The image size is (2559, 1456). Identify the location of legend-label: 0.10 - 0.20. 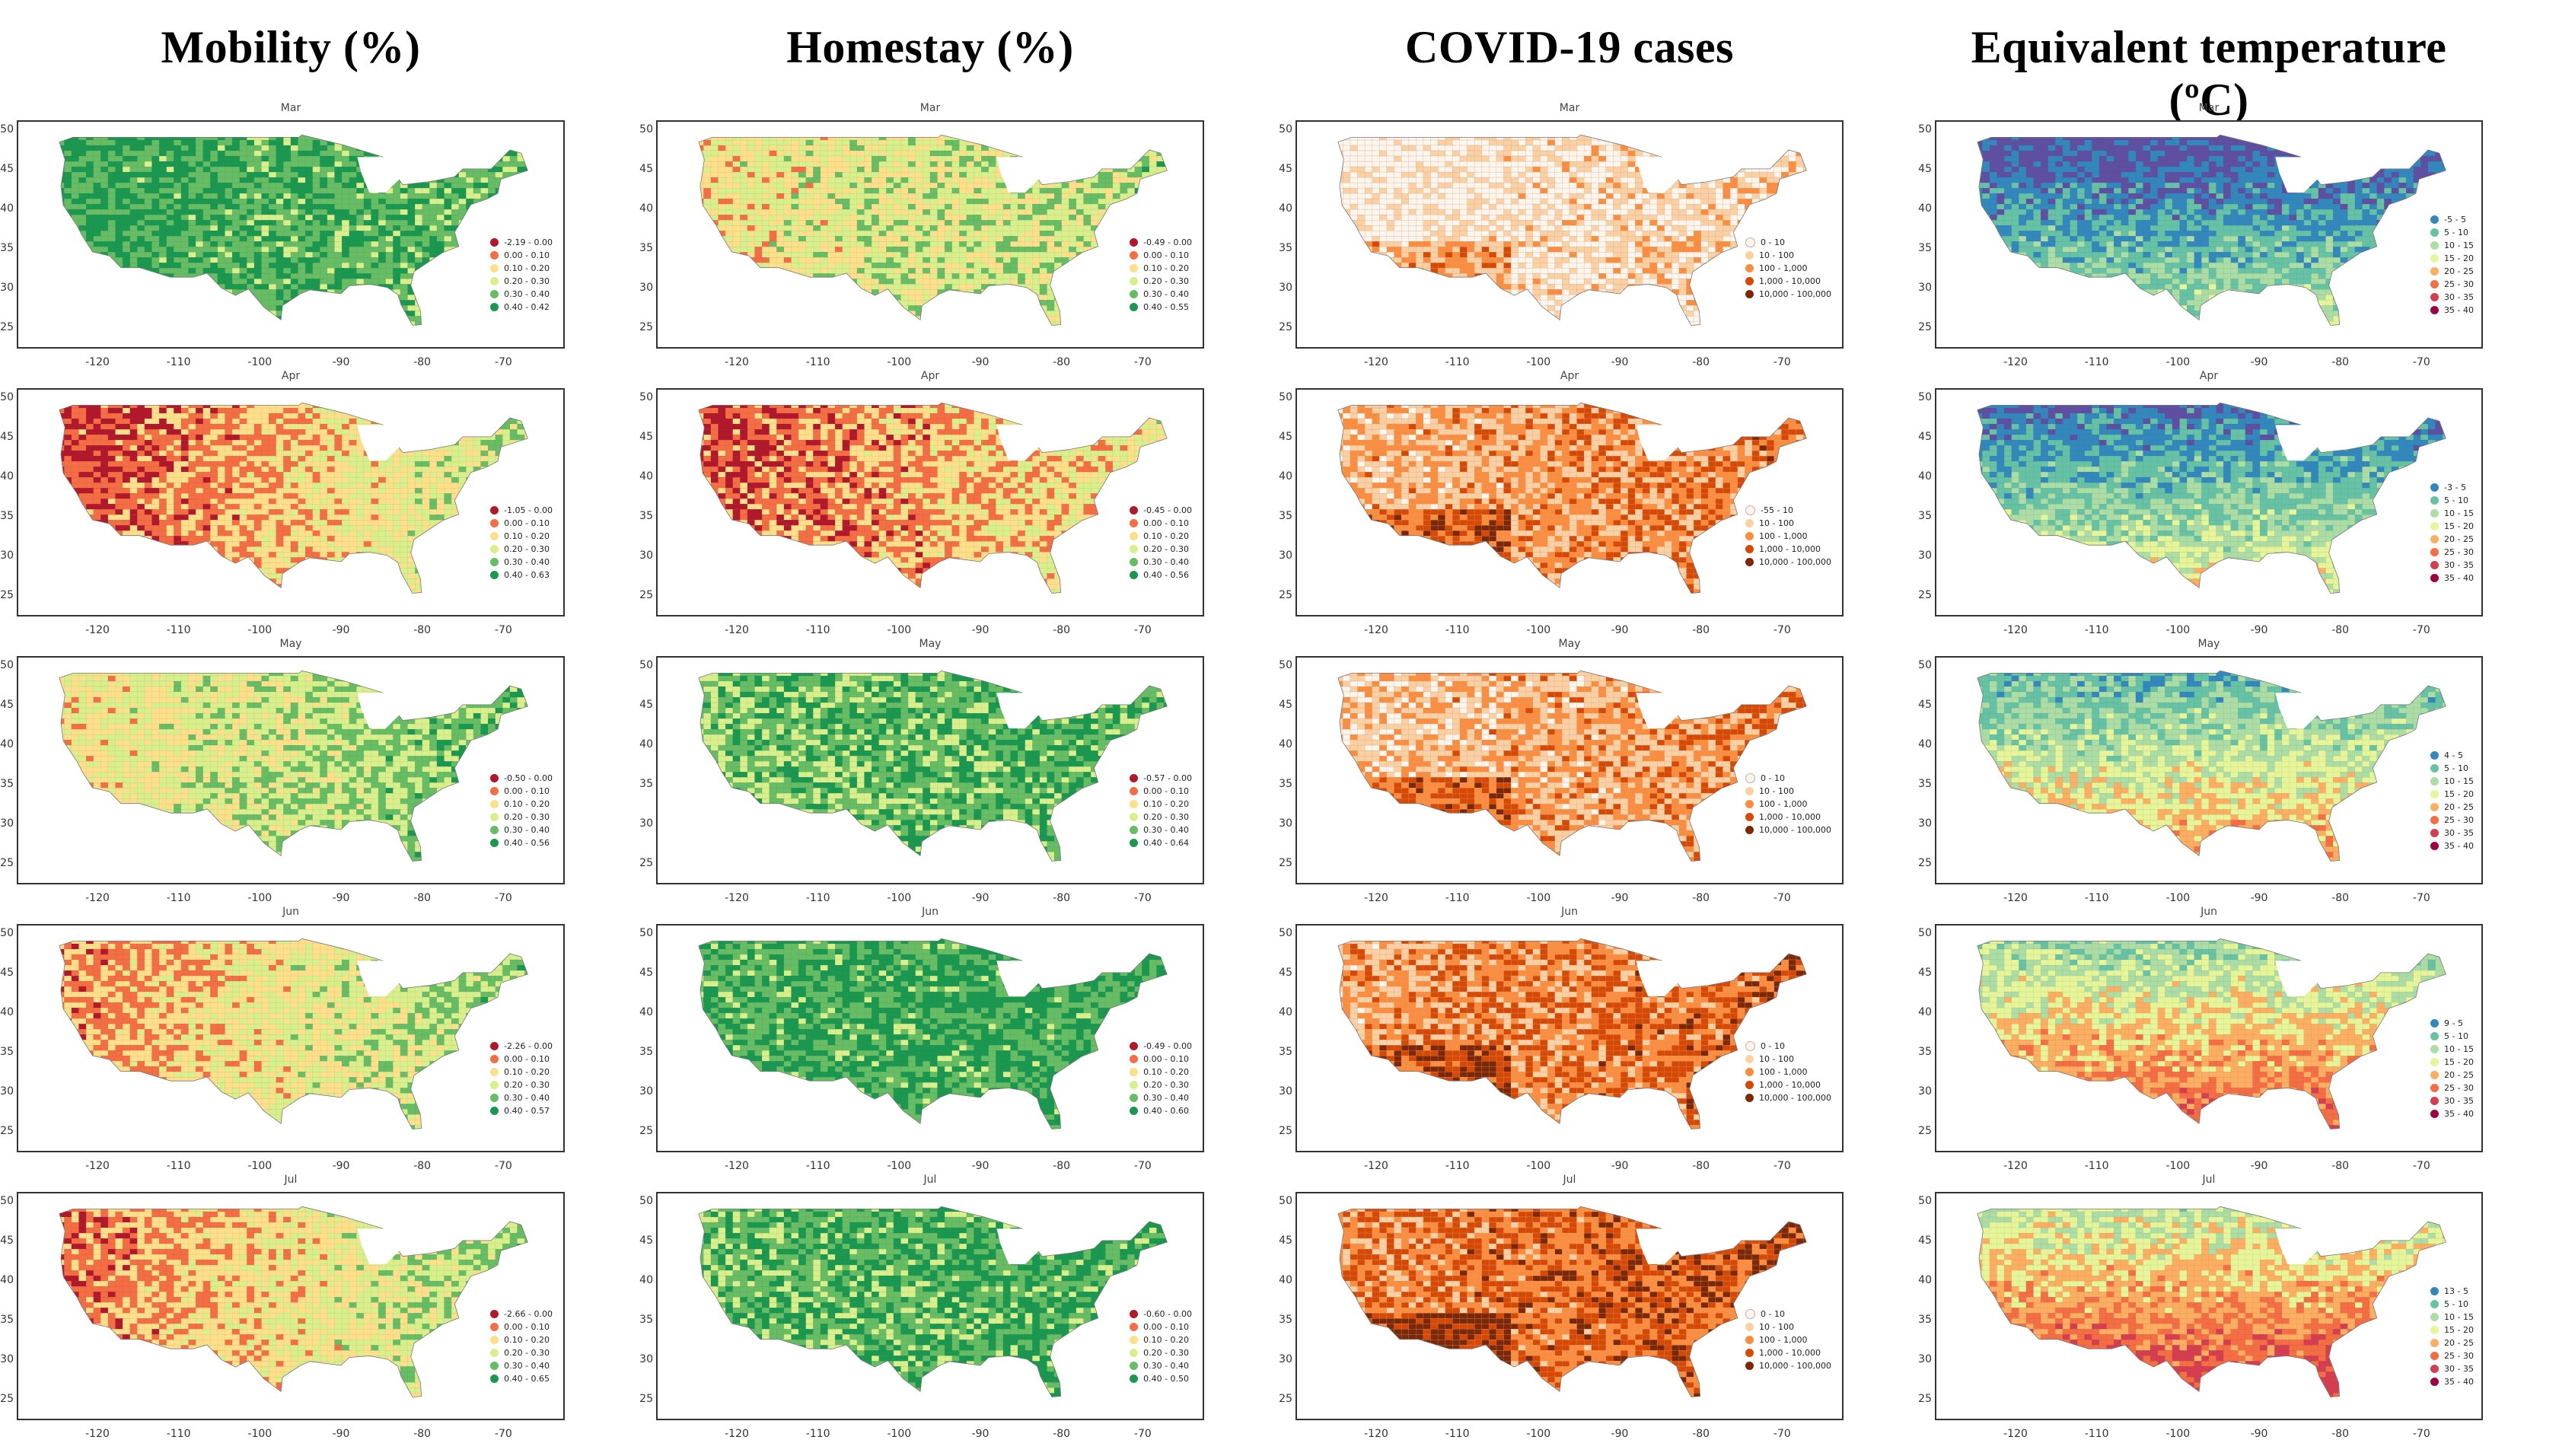
(527, 1340).